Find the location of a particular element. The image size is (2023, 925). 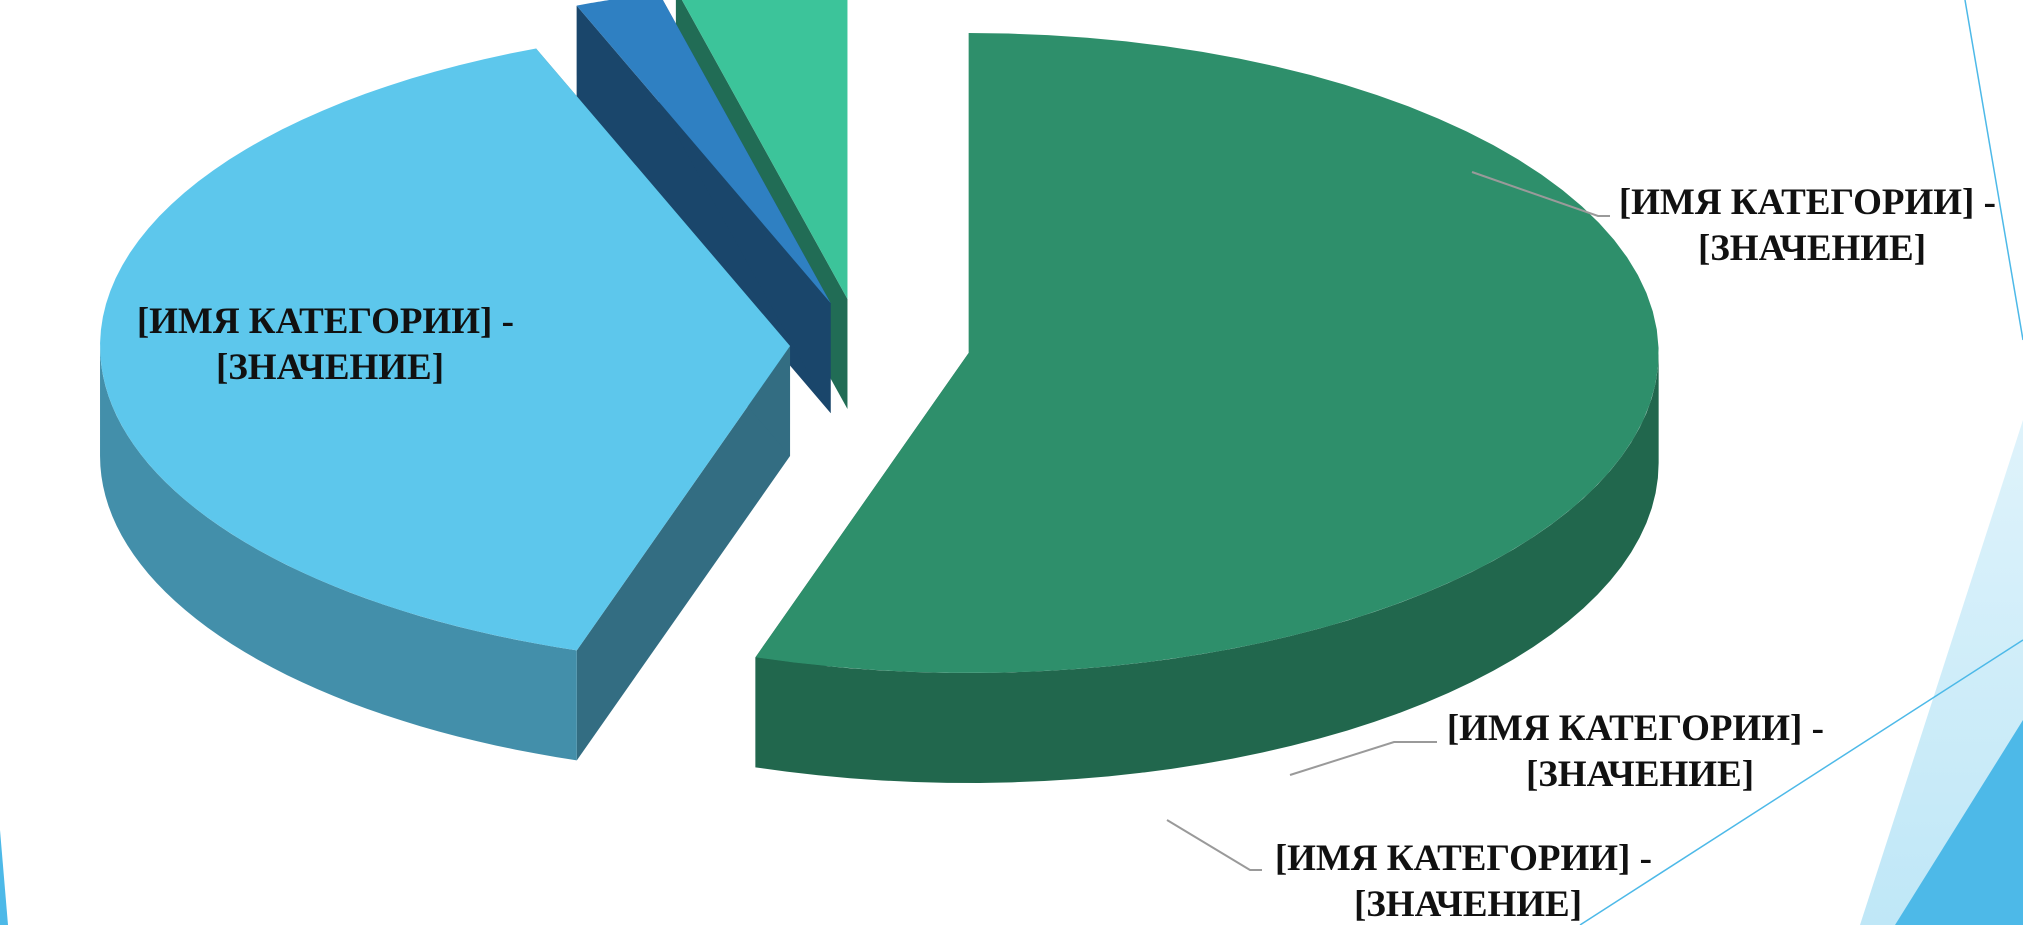

decor-left-sliver is located at coordinates (4, 877).